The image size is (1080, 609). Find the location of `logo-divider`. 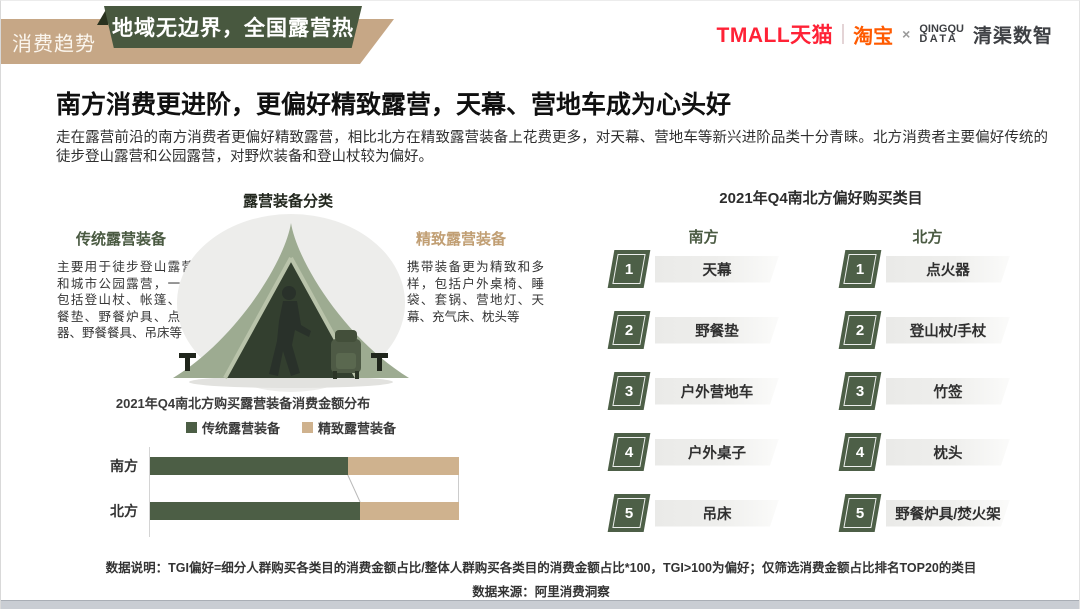

logo-divider is located at coordinates (843, 34).